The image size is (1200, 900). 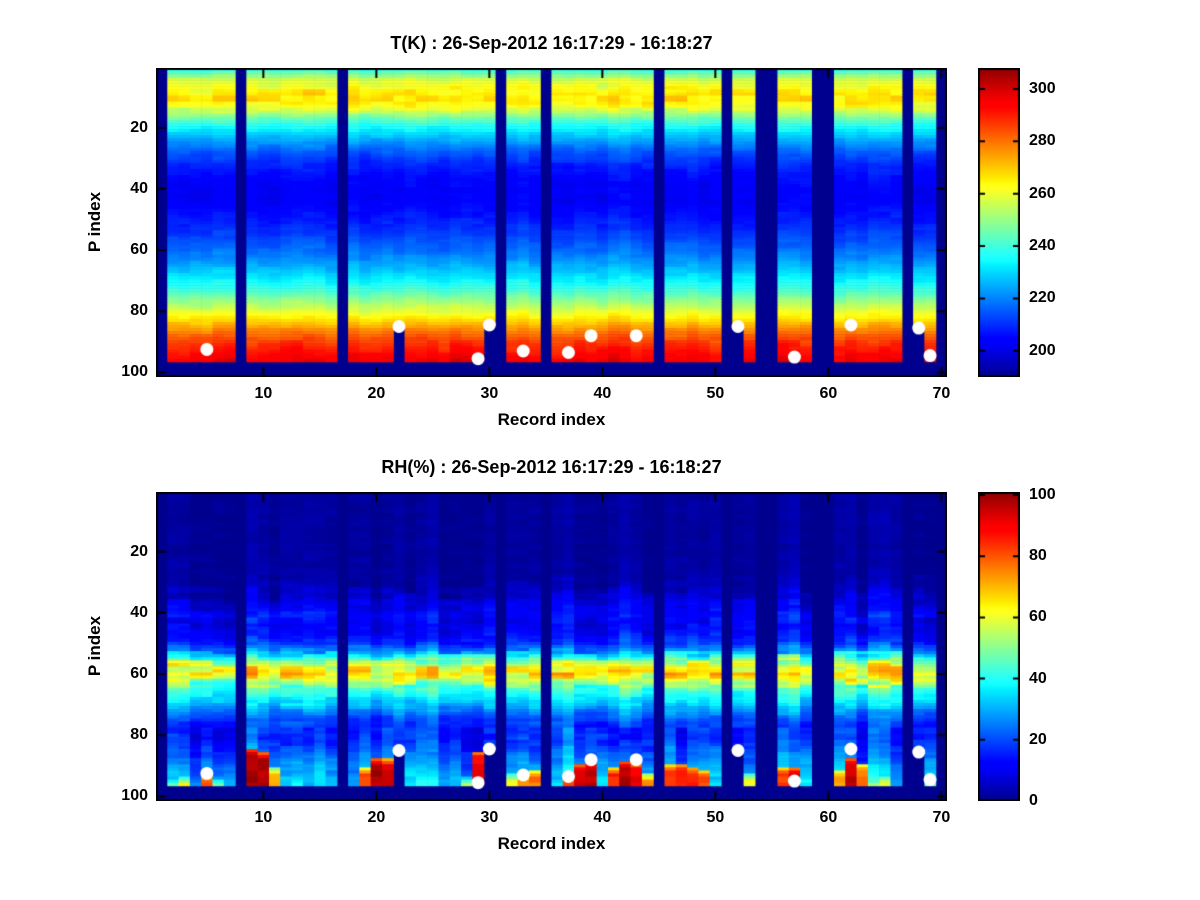 I want to click on plot-title-temperature: T(K) : 26-Sep-2012 16:17:29 - 16:18:27, so click(x=551, y=43).